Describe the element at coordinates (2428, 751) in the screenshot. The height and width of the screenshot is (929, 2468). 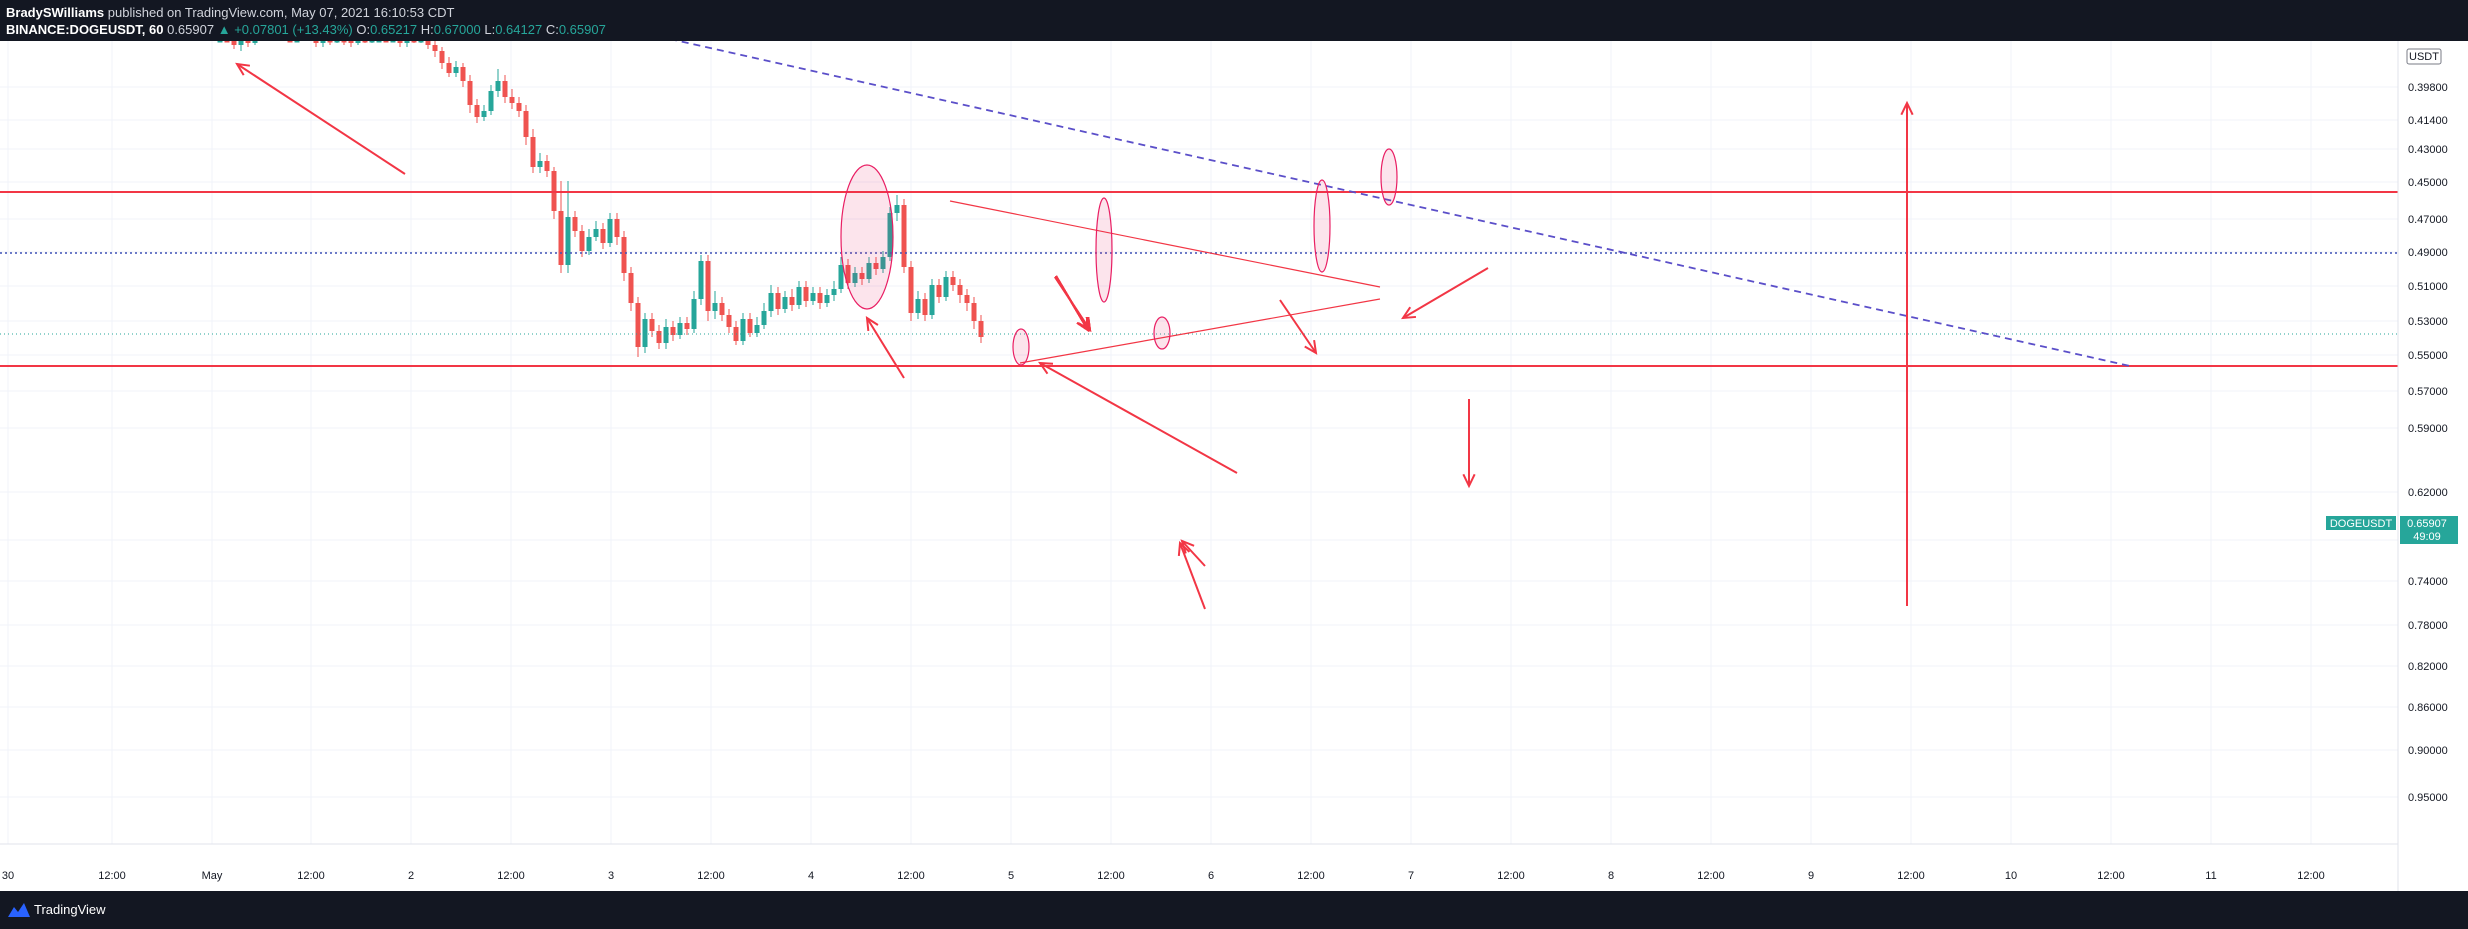
I see `price-tick-label: 0.90000` at that location.